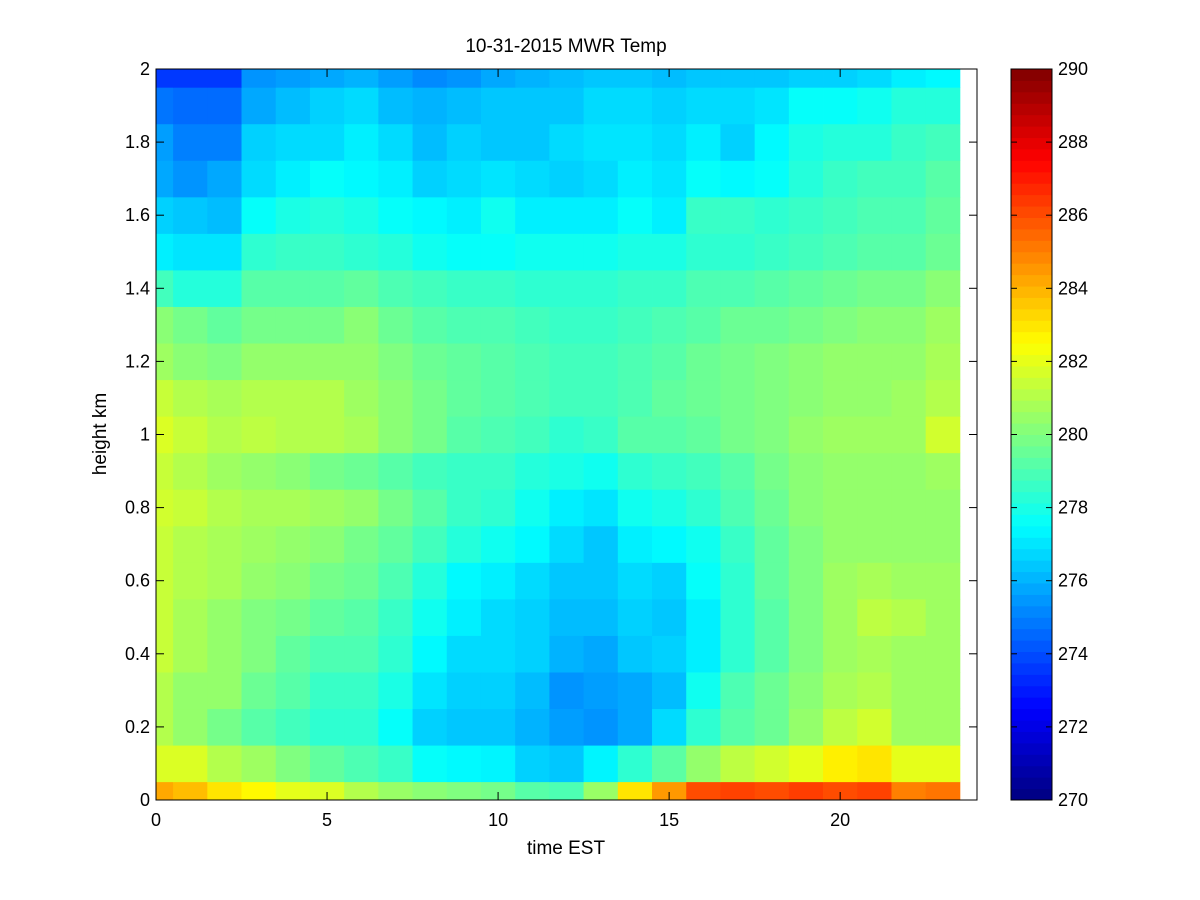 This screenshot has height=900, width=1200. I want to click on colorbar-ticks: 270 272 274 276 278 280 282 284 286 288 290, so click(1049, 434).